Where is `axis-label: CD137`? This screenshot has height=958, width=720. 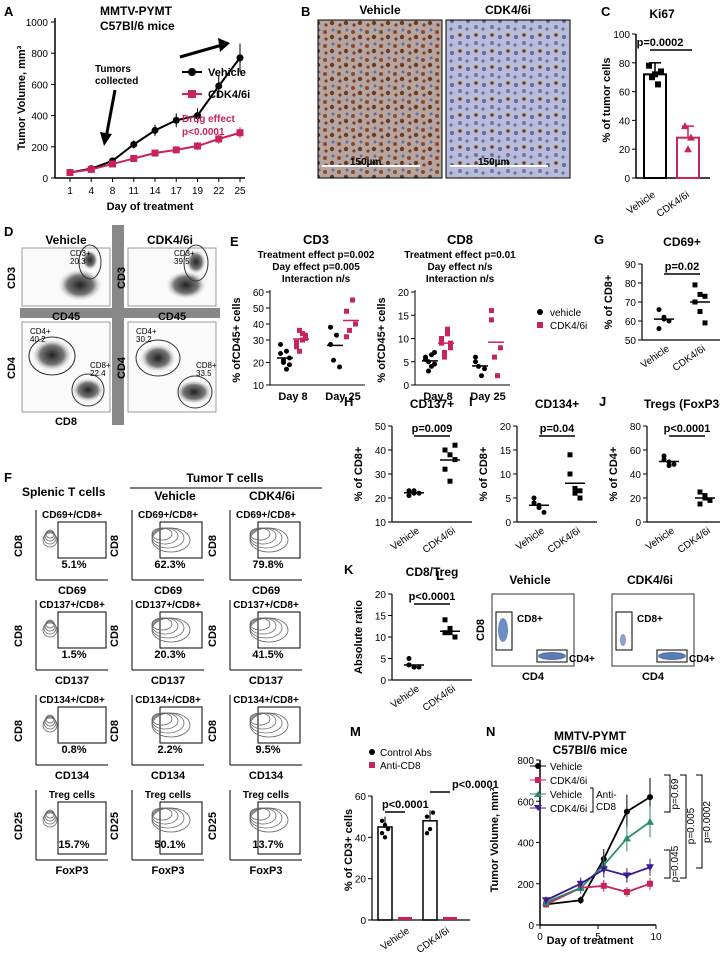
axis-label: CD137 is located at coordinates (72, 681).